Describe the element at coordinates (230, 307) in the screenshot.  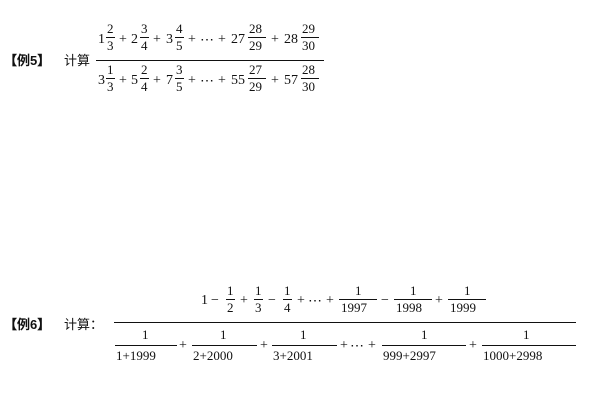
I see `fraction-denominator: 2` at that location.